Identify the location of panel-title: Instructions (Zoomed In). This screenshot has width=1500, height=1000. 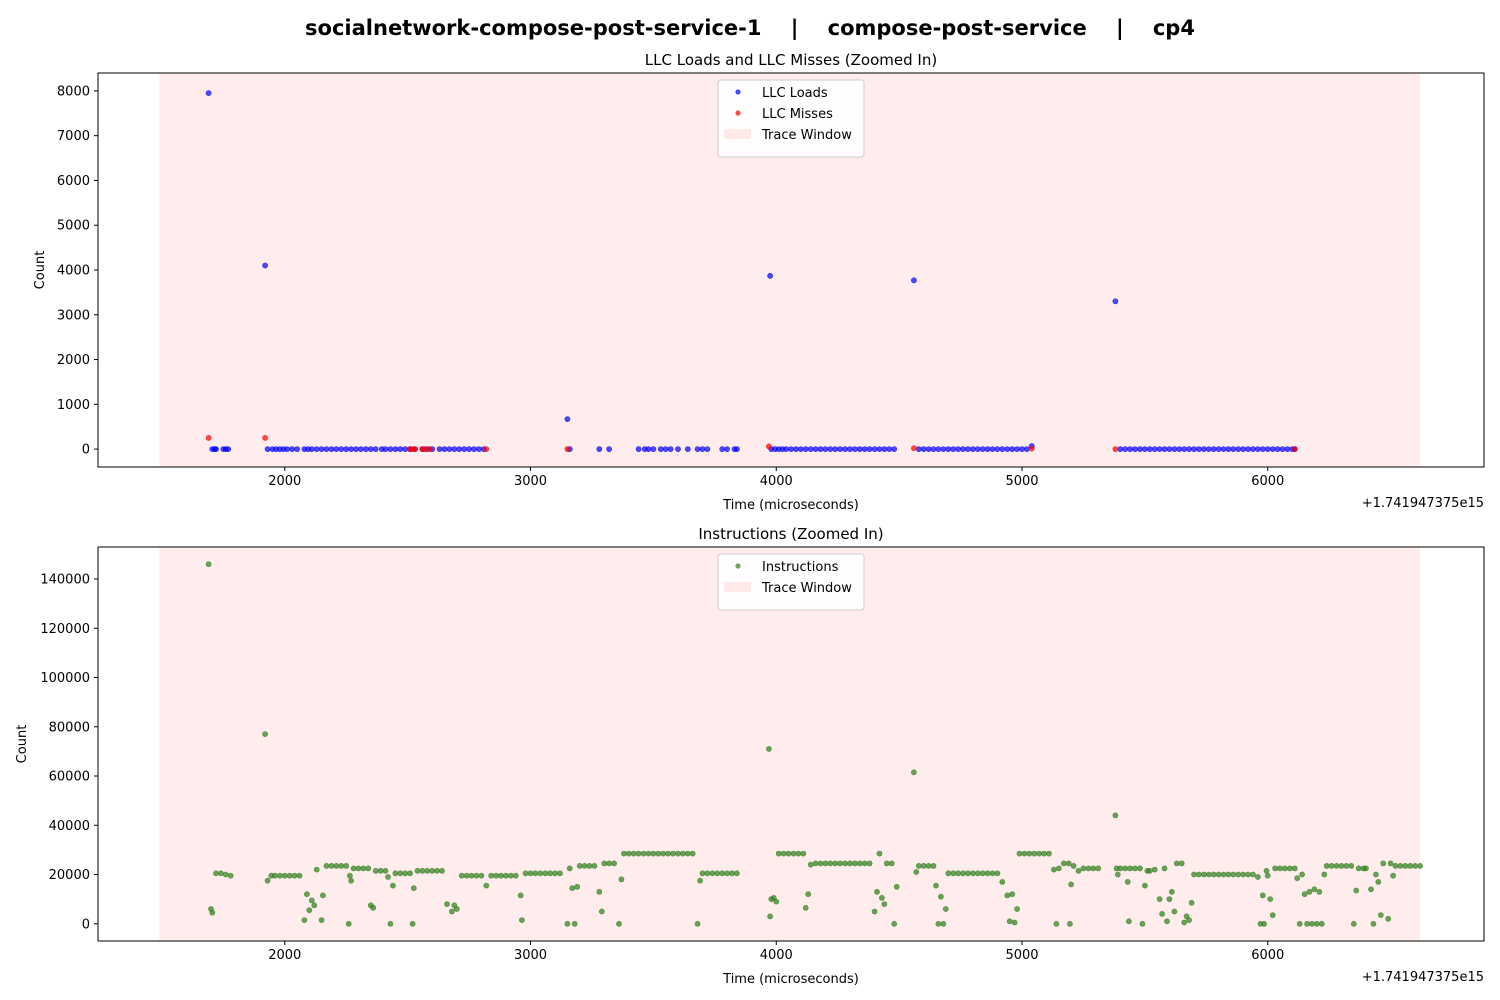
(790, 534).